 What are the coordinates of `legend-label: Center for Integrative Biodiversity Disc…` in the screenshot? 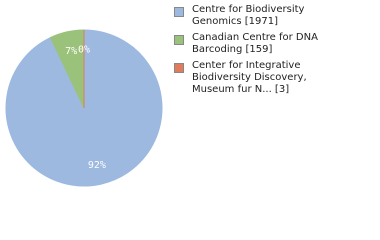 It's located at (249, 77).